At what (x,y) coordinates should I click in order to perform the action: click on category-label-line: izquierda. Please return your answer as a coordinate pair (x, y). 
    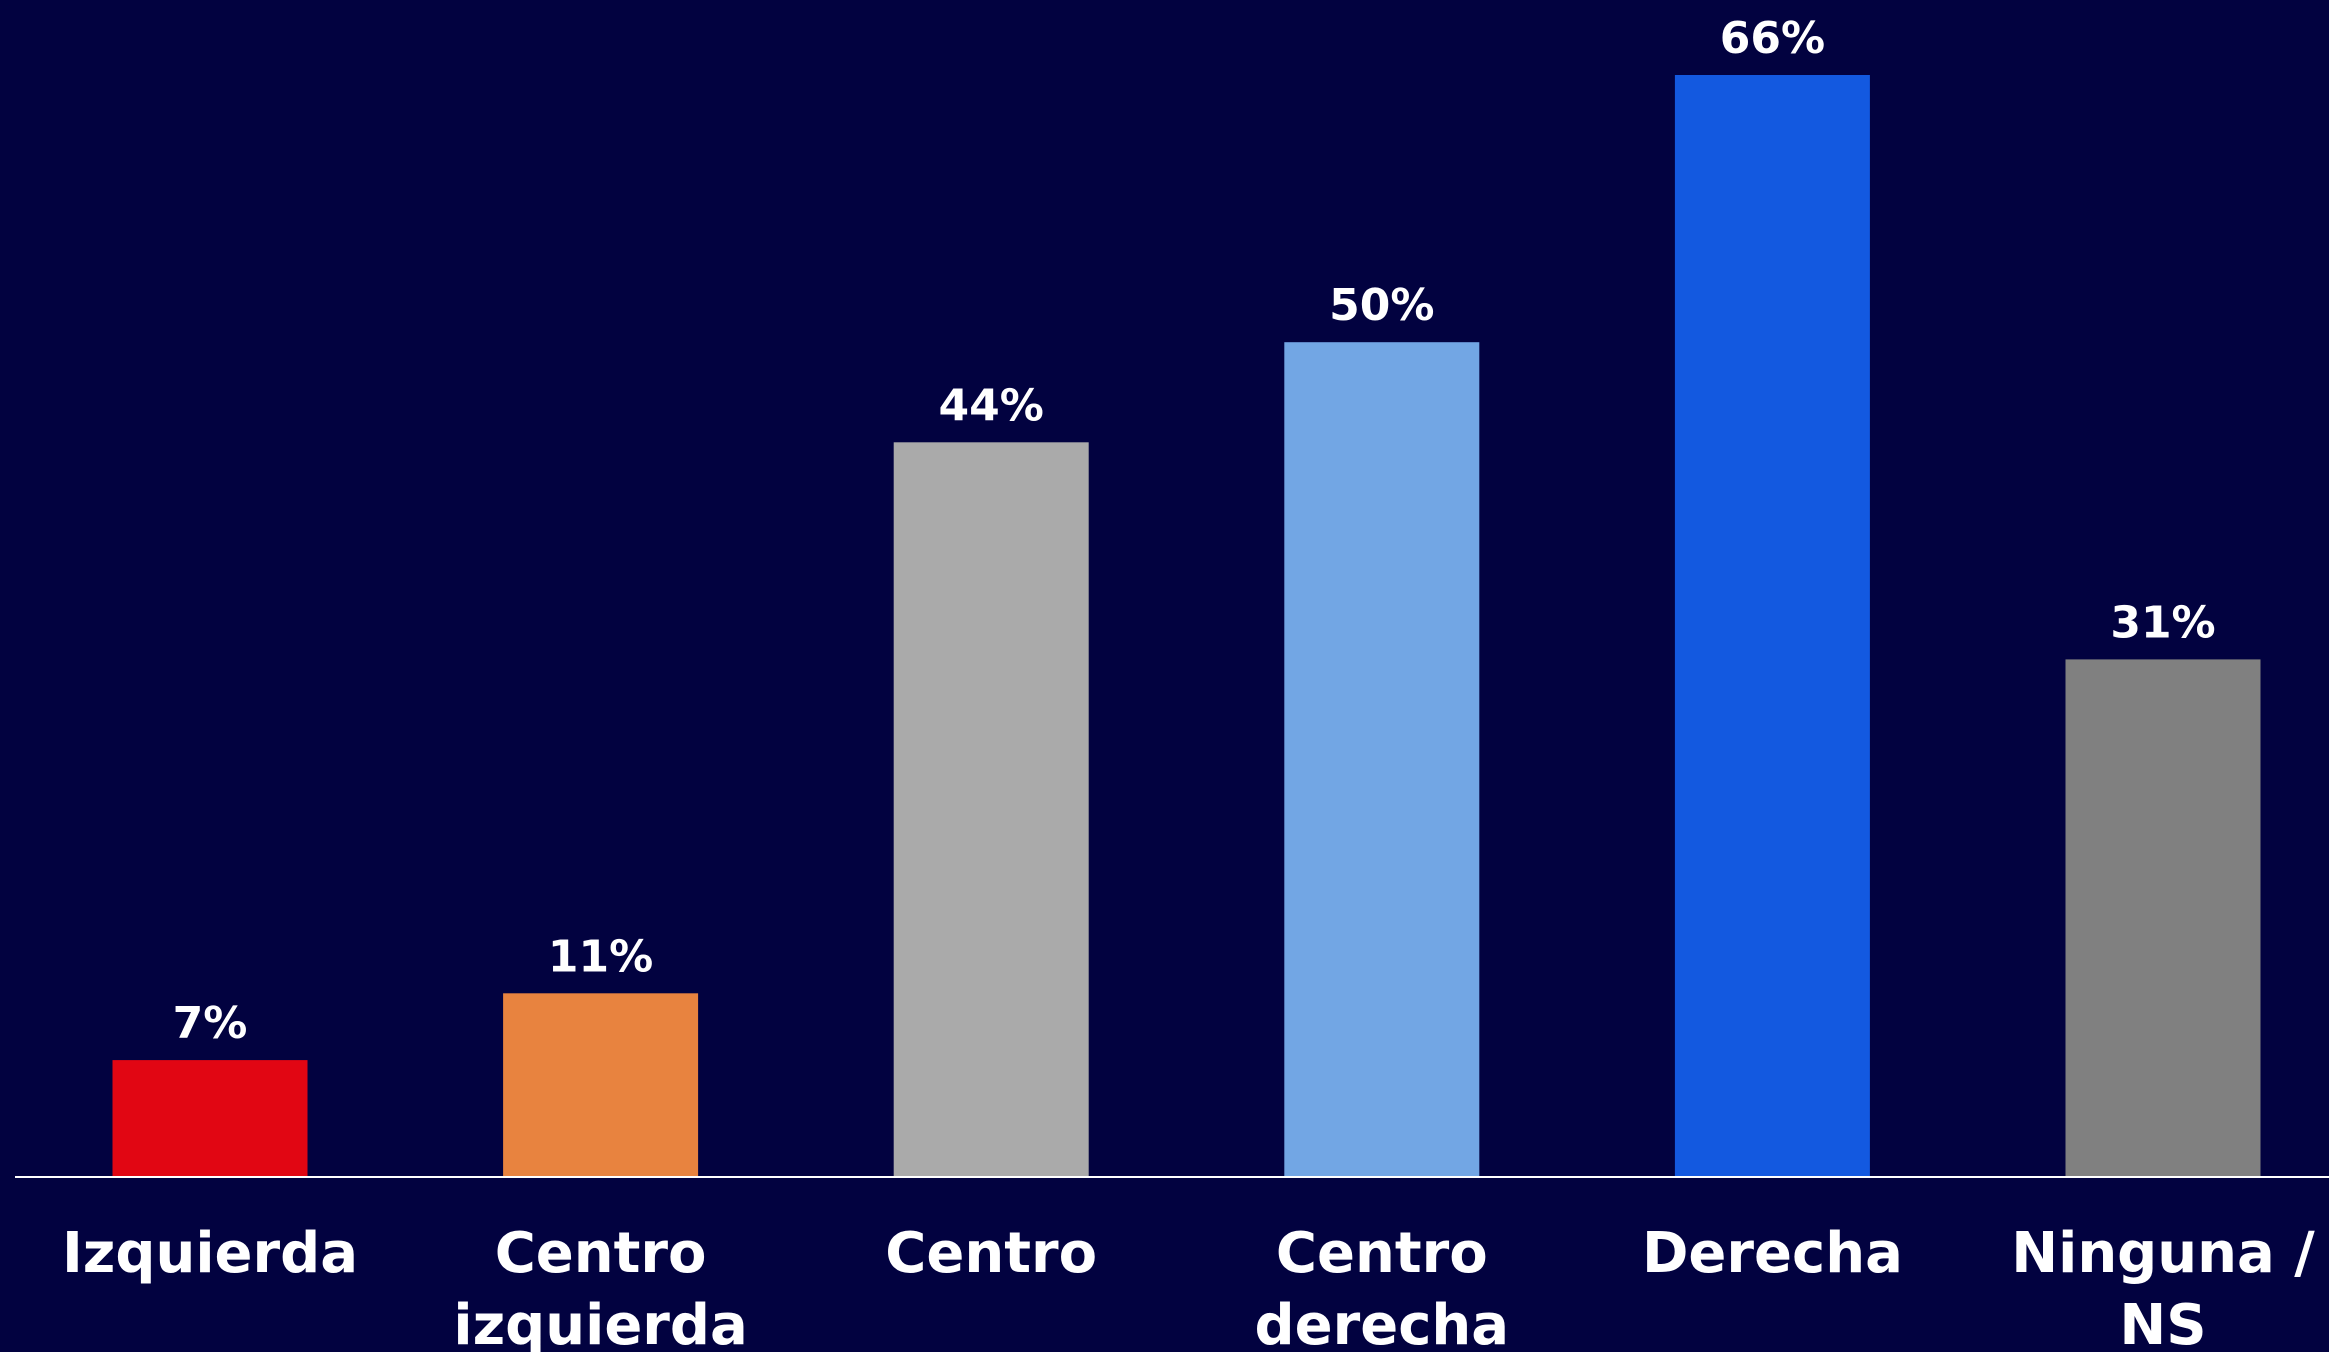
    Looking at the image, I should click on (600, 1322).